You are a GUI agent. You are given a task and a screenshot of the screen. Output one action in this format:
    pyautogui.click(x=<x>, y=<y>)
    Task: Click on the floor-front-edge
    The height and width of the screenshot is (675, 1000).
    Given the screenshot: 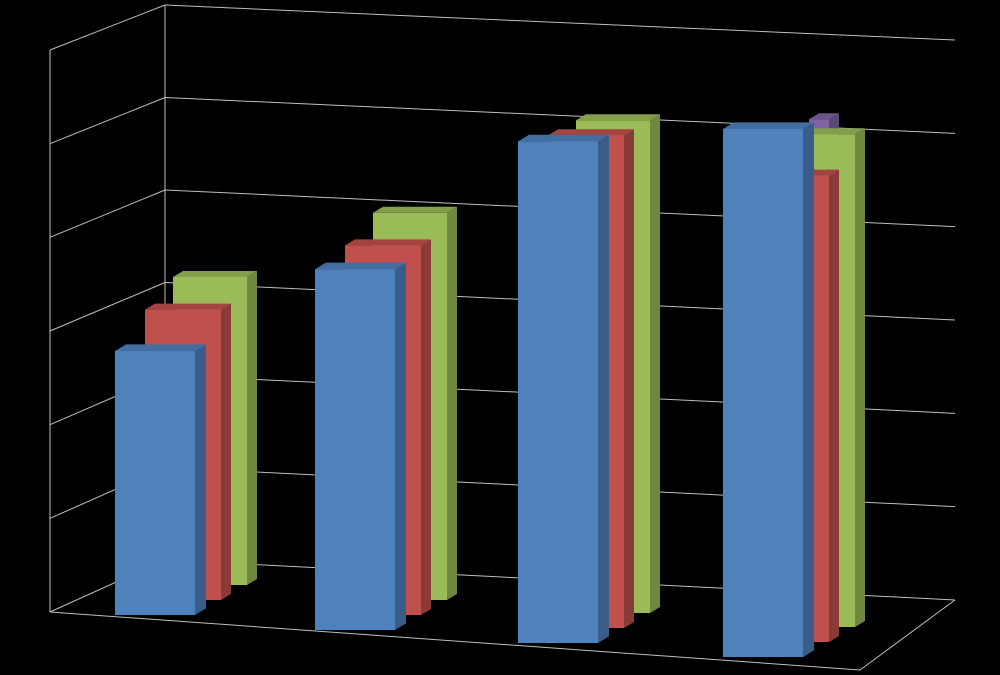 What is the action you would take?
    pyautogui.click(x=455, y=641)
    